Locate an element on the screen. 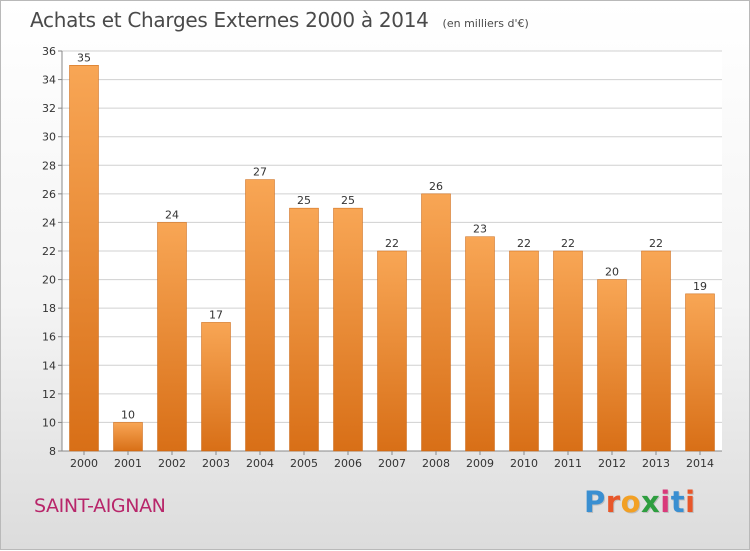 This screenshot has width=750, height=551. x-tick-label: 2002 is located at coordinates (172, 463).